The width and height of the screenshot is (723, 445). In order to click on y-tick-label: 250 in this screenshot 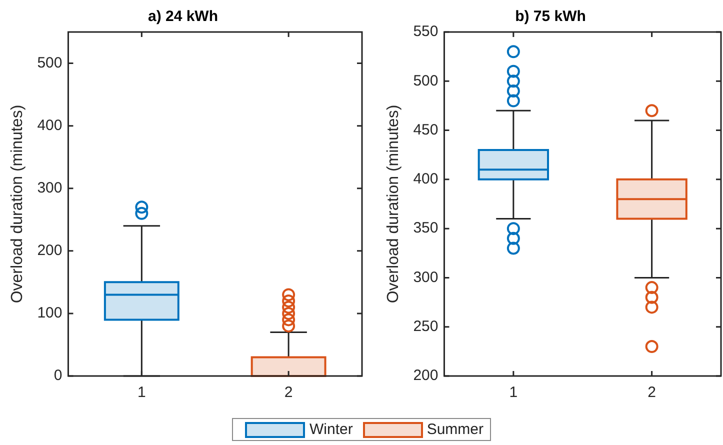, I will do `click(425, 326)`.